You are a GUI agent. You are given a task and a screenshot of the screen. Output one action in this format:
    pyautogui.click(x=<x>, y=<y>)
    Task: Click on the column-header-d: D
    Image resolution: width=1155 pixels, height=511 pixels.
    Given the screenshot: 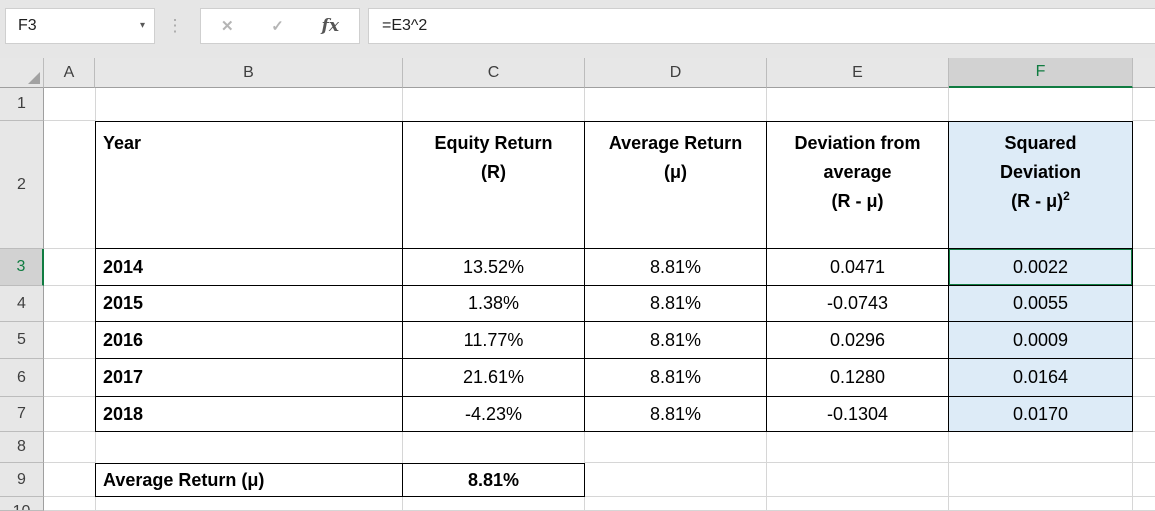 What is the action you would take?
    pyautogui.click(x=676, y=73)
    